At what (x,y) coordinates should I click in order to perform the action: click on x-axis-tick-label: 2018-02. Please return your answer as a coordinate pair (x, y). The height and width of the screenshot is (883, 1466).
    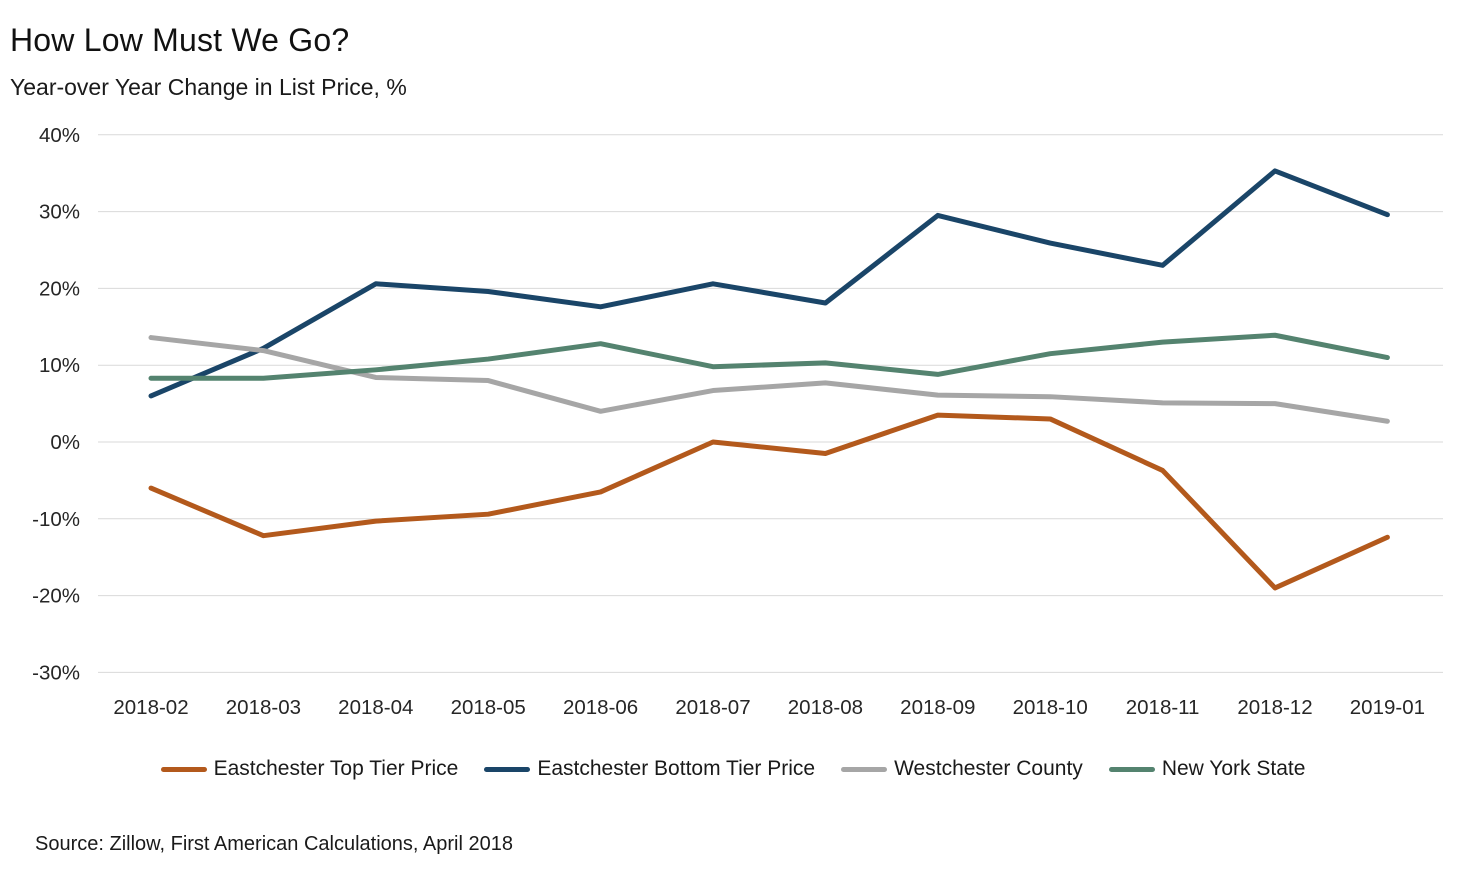
    Looking at the image, I should click on (150, 707).